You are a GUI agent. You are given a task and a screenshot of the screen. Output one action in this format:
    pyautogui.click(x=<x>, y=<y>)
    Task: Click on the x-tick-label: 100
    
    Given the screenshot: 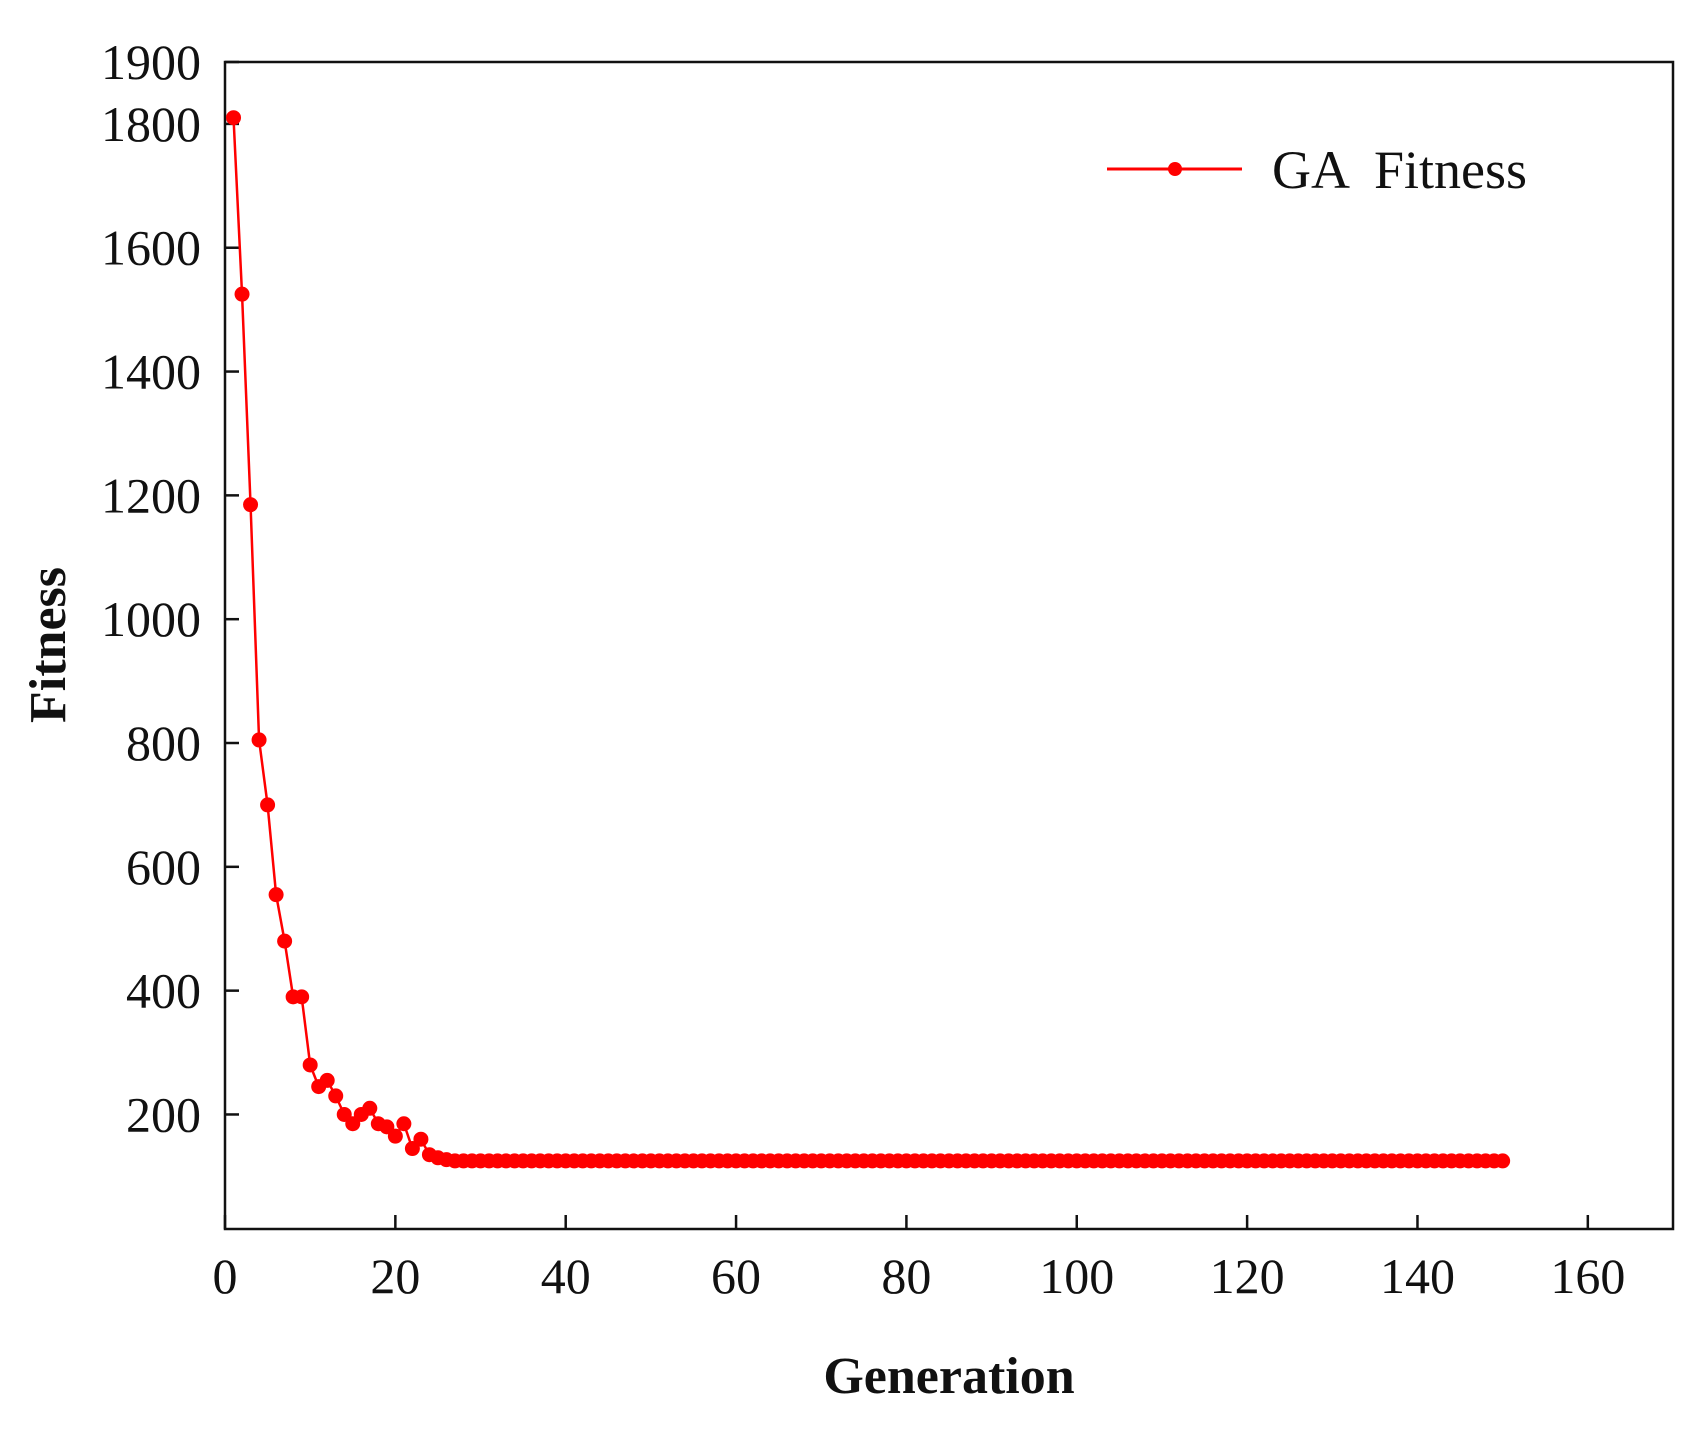 What is the action you would take?
    pyautogui.click(x=1076, y=1276)
    